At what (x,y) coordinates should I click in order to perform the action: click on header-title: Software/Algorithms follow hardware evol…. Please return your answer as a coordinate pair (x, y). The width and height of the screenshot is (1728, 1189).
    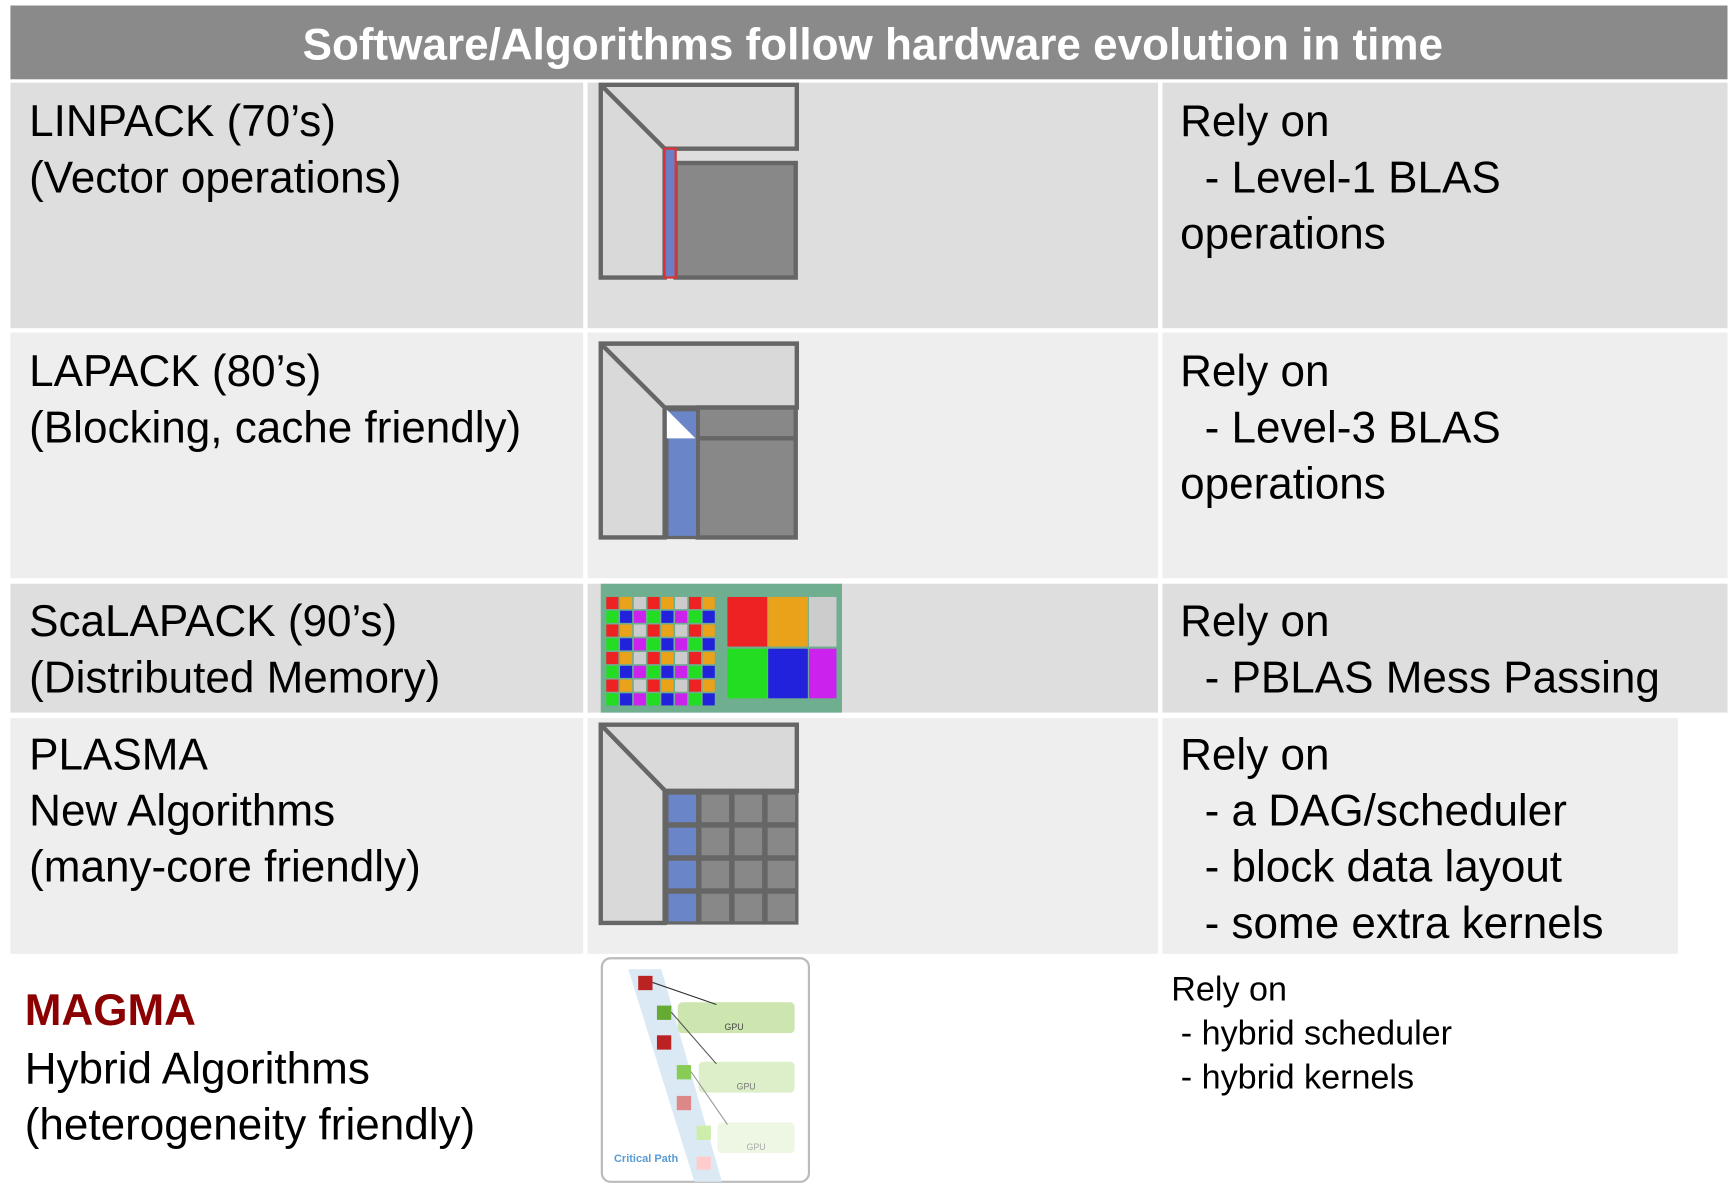
    Looking at the image, I should click on (873, 44).